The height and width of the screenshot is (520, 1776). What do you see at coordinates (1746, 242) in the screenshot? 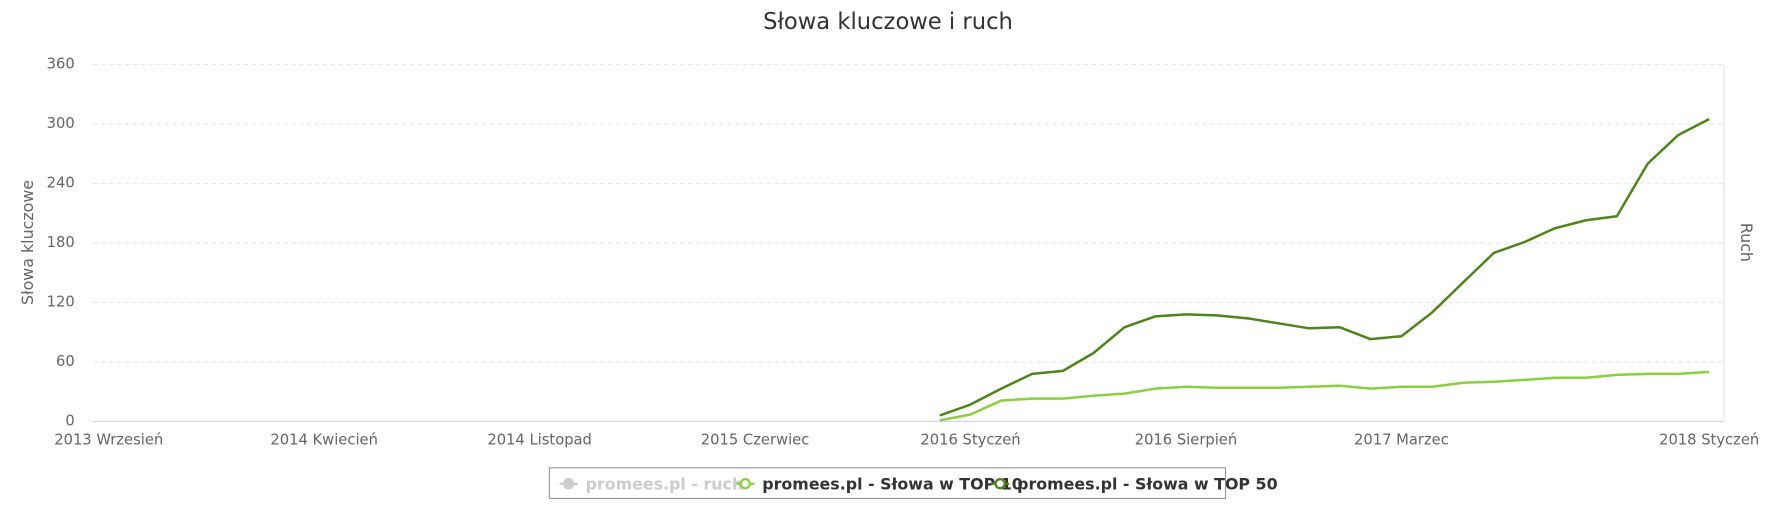
I see `y2-axis-title: Ruch` at bounding box center [1746, 242].